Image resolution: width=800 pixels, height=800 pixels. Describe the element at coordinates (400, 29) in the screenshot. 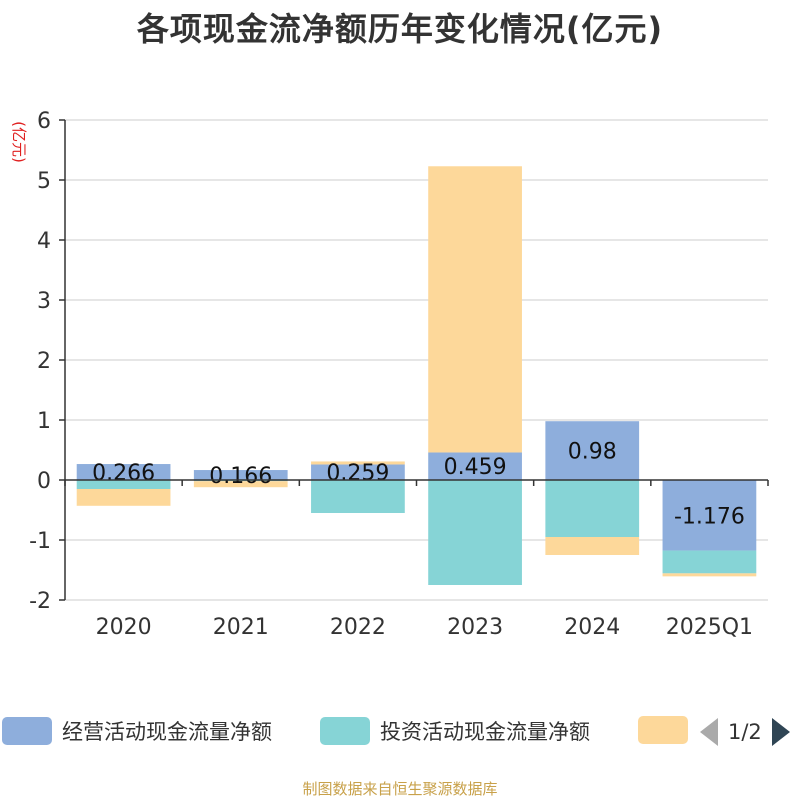

I see `chart-title: 各项现金流净额历年变化情况(亿元)` at that location.